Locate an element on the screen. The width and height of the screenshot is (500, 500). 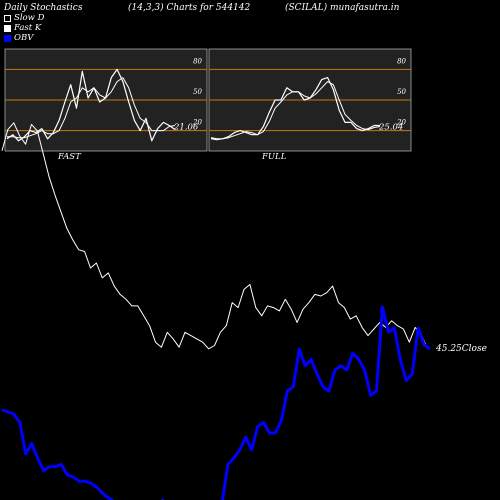
panel-full-level-label-20: 20 is located at coordinates (401, 123).